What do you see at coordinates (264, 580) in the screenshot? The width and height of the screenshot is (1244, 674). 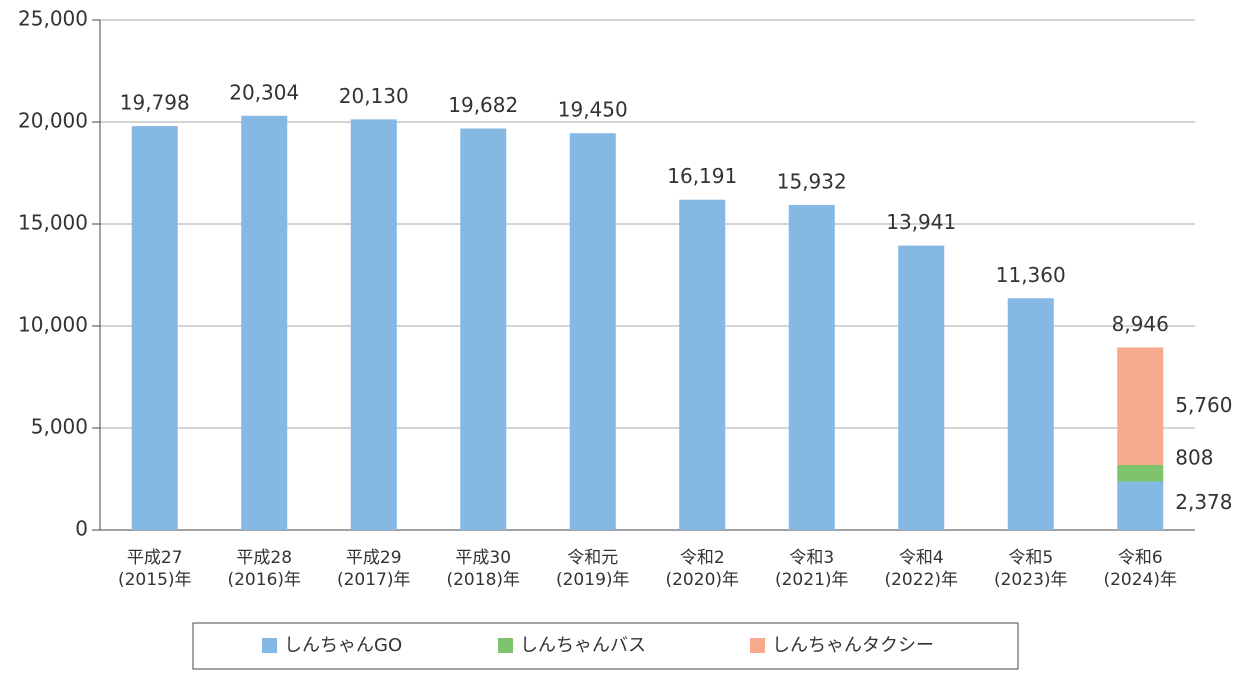 I see `x-tick-label: (2016)年` at bounding box center [264, 580].